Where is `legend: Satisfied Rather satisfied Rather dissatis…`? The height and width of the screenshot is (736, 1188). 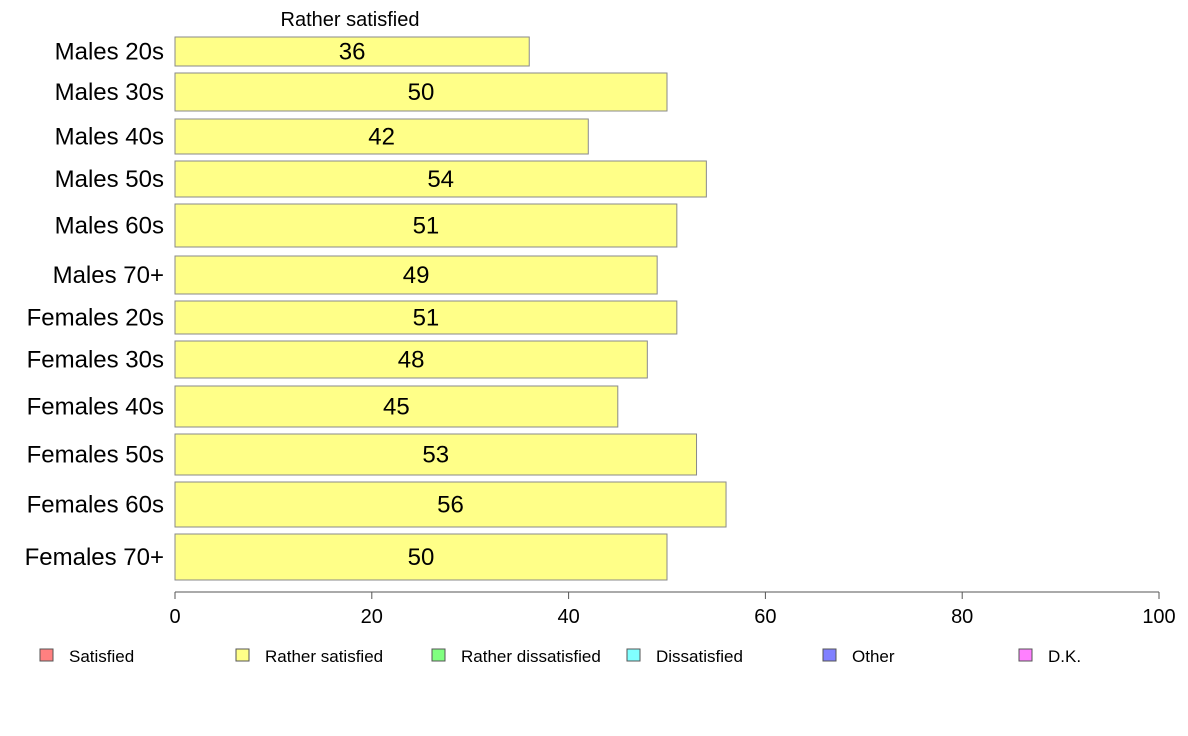 legend: Satisfied Rather satisfied Rather dissatis… is located at coordinates (560, 656).